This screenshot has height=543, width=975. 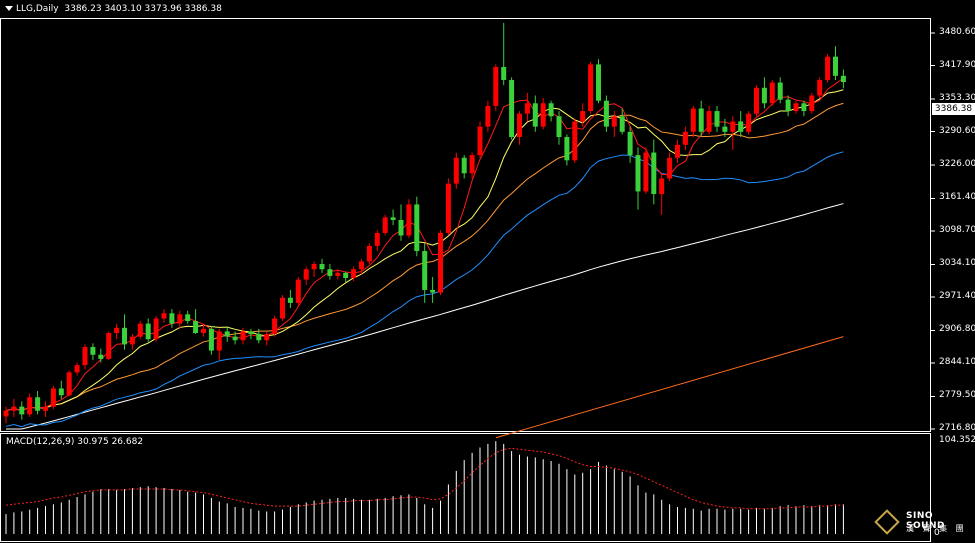 I want to click on price-axis-label: 3161.40, so click(x=957, y=197).